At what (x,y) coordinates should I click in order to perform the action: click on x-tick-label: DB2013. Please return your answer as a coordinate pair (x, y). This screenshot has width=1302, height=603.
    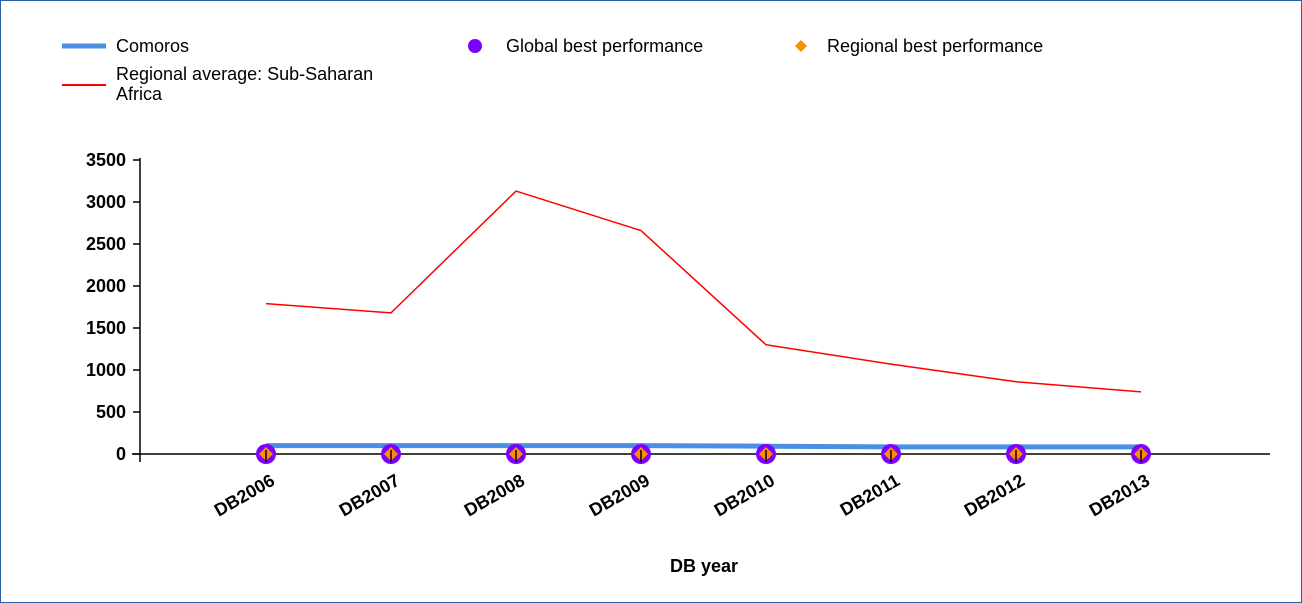
    Looking at the image, I should click on (1119, 495).